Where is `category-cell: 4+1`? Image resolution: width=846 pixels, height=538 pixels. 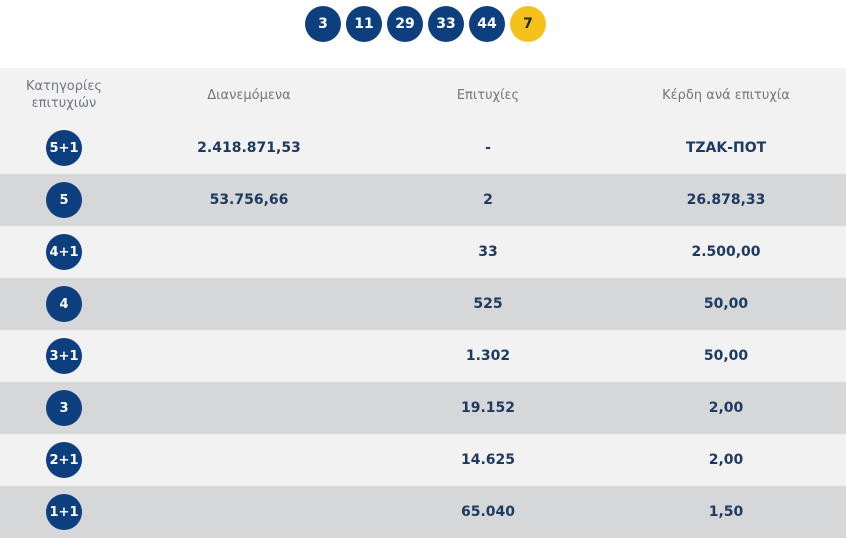 category-cell: 4+1 is located at coordinates (64, 252).